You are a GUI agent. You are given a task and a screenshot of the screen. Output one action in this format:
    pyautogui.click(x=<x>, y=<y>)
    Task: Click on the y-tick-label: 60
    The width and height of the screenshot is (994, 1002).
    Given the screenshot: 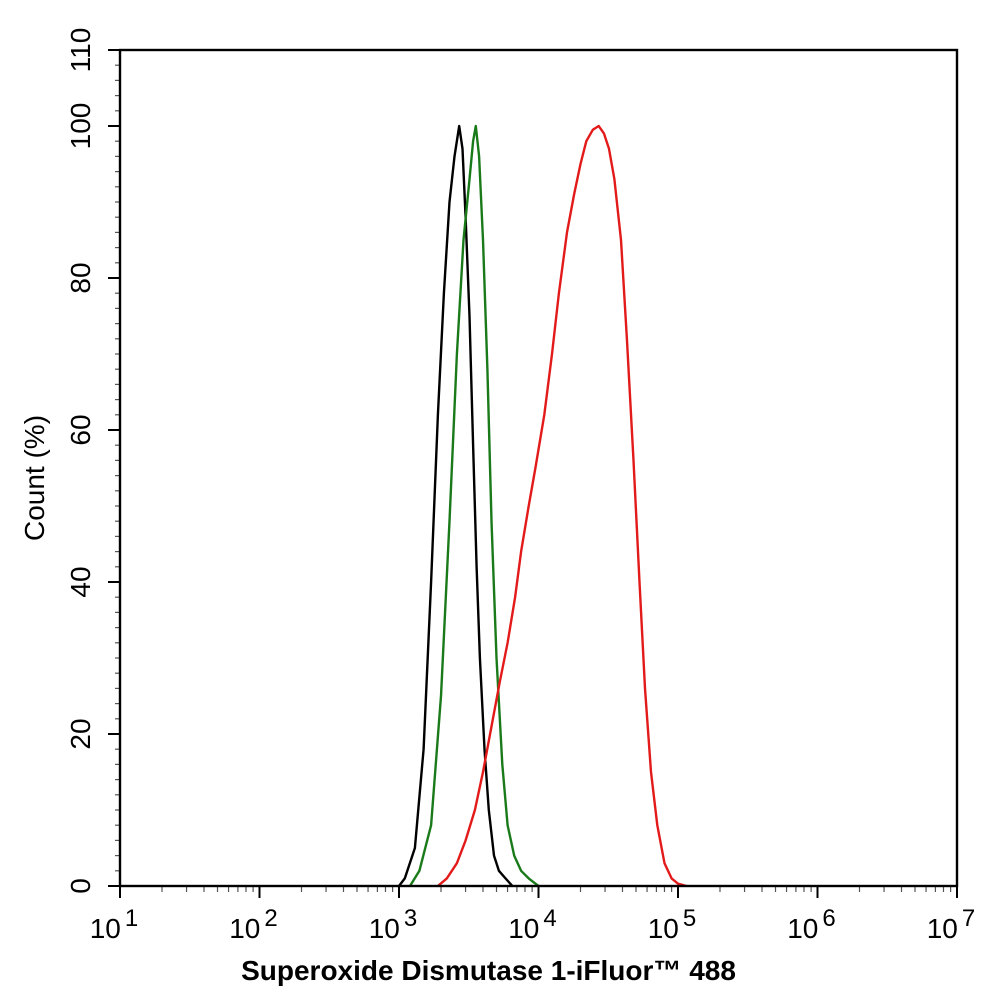 What is the action you would take?
    pyautogui.click(x=80, y=429)
    